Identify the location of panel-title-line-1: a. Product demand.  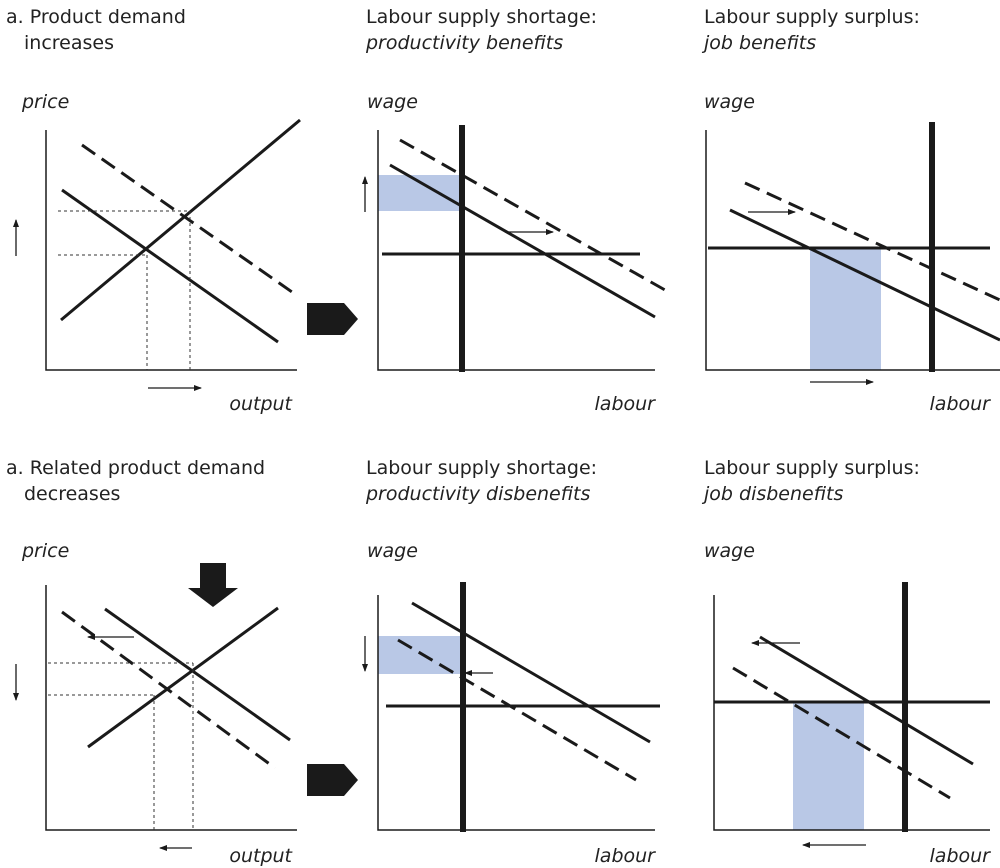
(96, 17).